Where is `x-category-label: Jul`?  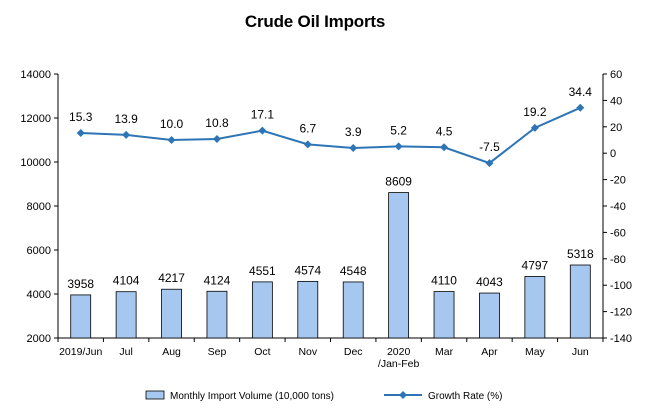
x-category-label: Jul is located at coordinates (125, 352).